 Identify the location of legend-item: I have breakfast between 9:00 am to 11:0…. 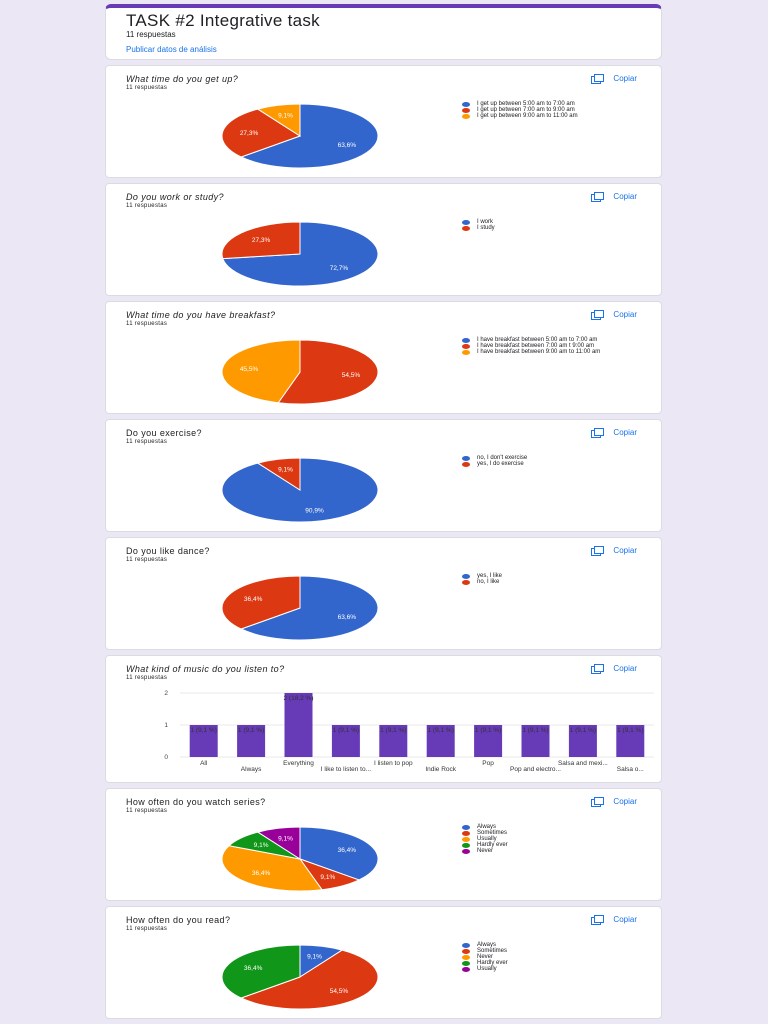
(542, 352).